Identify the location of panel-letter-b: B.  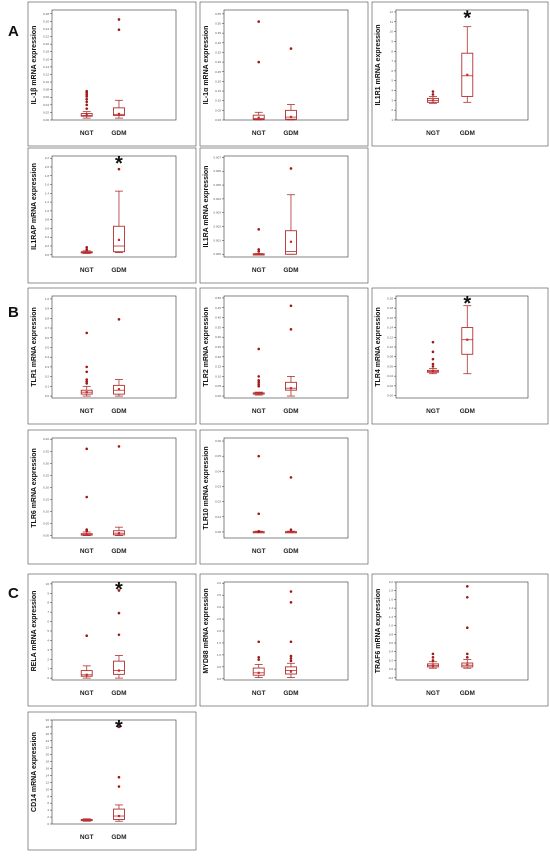
(13, 312).